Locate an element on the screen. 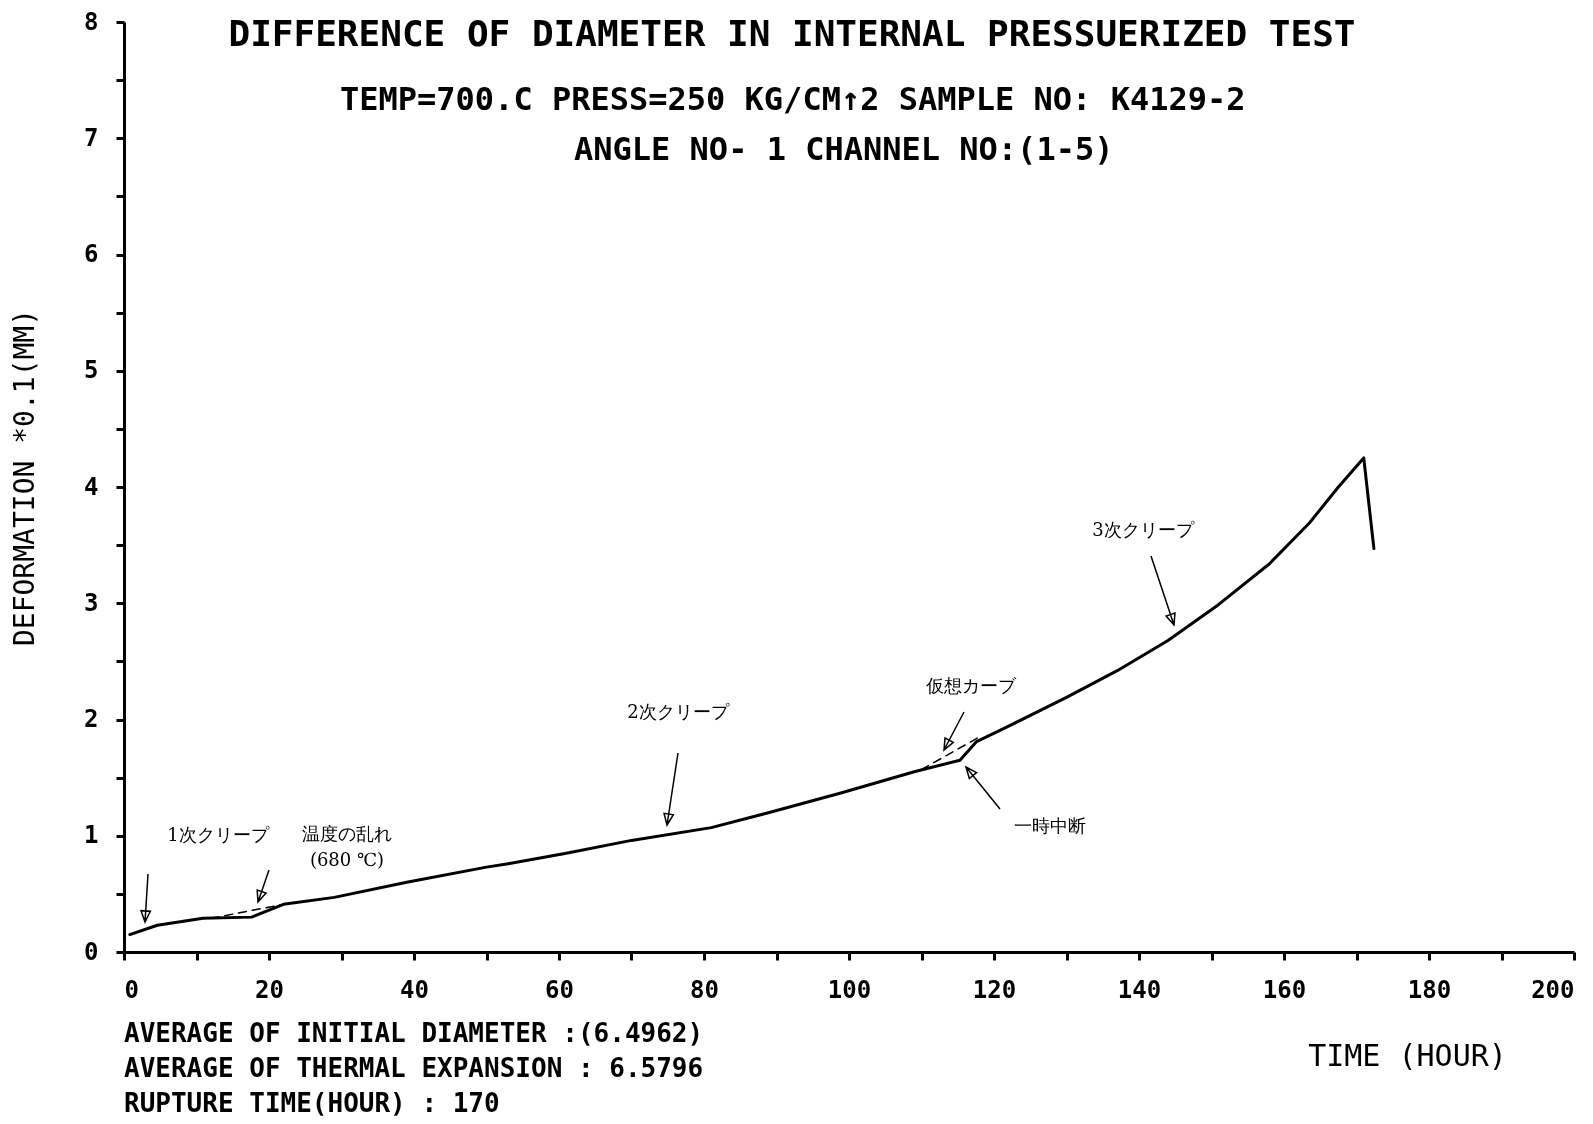  text: RUPTURE TIME(HOUR) : 170 is located at coordinates (312, 1103).